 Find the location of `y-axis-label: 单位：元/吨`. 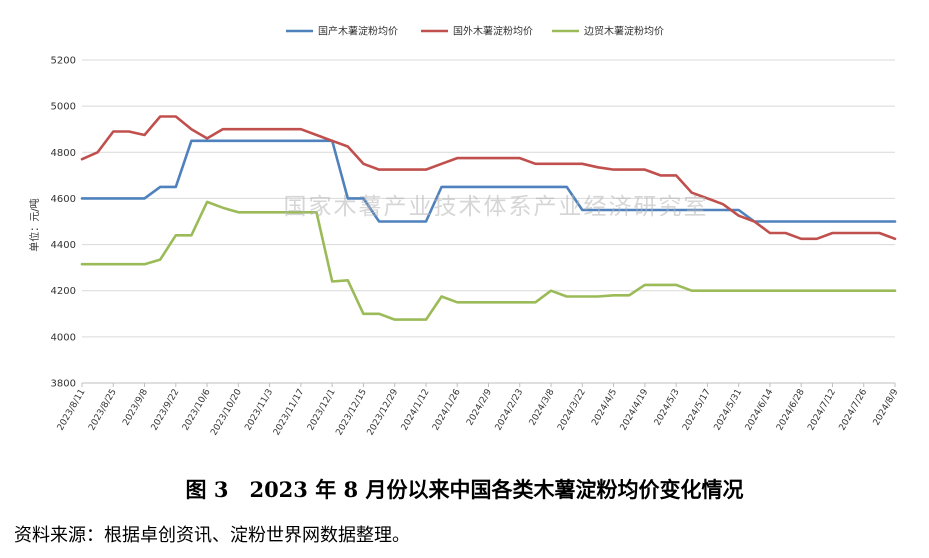

y-axis-label: 单位：元/吨 is located at coordinates (34, 224).